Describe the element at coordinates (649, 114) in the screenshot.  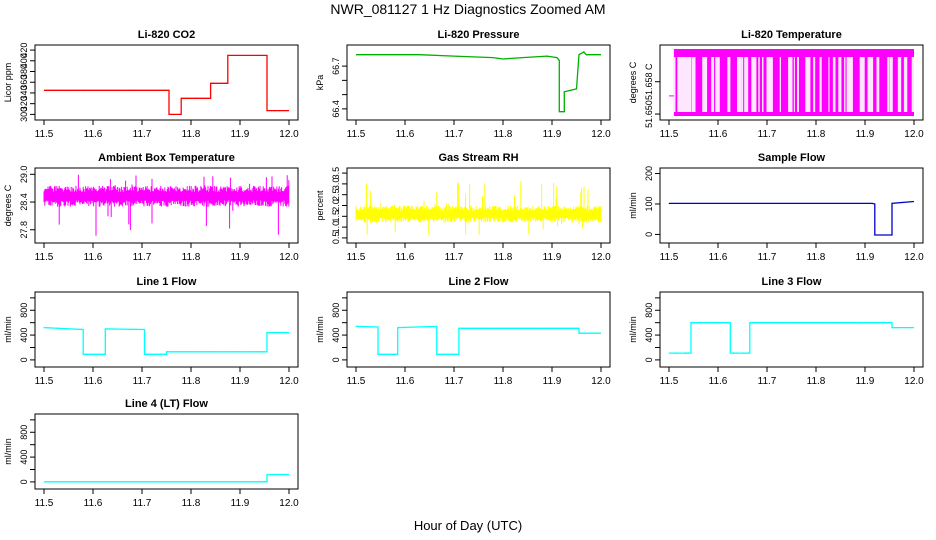
I see `y-tick-label: 51.650` at that location.